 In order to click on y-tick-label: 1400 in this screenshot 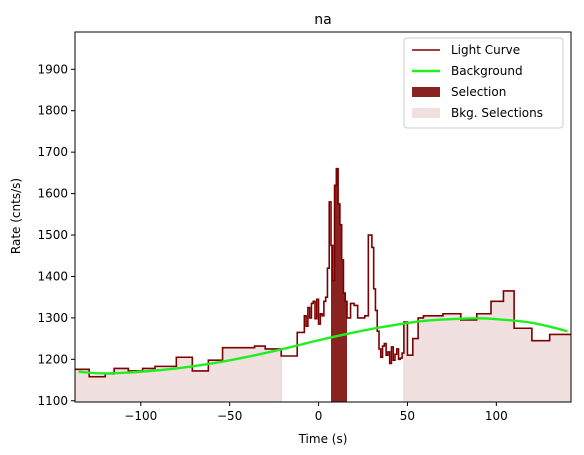, I will do `click(52, 276)`.